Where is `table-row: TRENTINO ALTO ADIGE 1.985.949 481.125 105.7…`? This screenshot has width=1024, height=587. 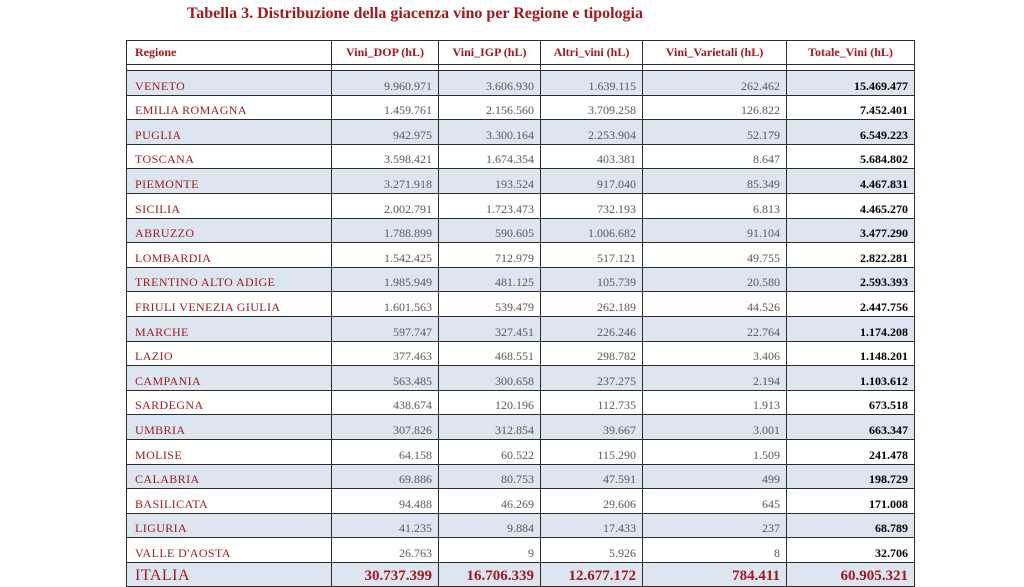 table-row: TRENTINO ALTO ADIGE 1.985.949 481.125 105.7… is located at coordinates (520, 279).